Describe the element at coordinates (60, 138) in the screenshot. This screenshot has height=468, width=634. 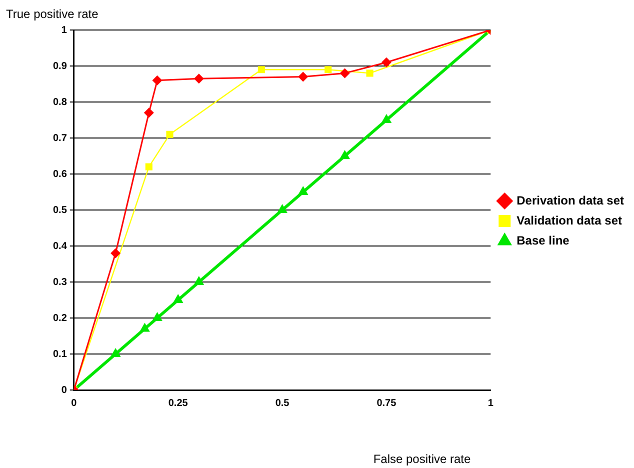
I see `y-tick-label: 0.7` at that location.